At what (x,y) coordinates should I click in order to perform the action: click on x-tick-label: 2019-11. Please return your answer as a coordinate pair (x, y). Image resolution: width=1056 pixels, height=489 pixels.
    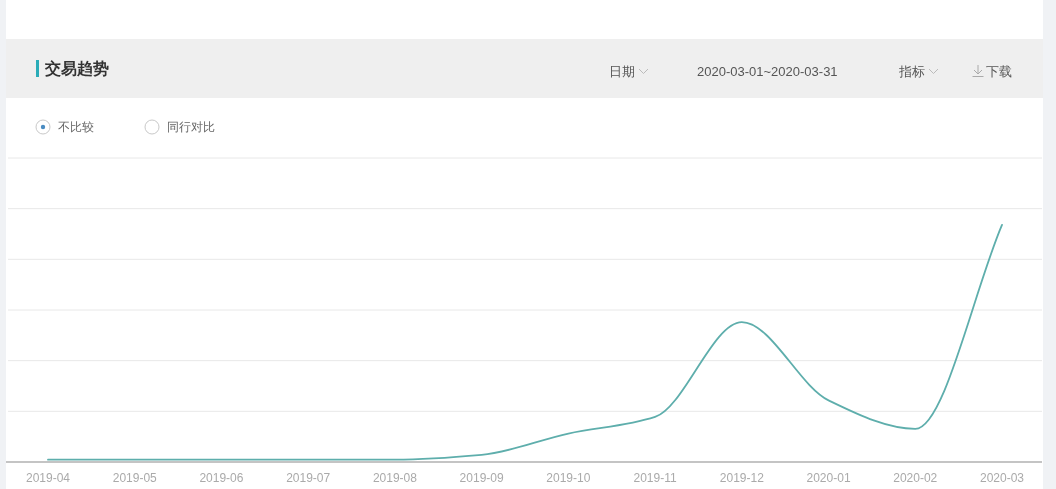
    Looking at the image, I should click on (655, 478).